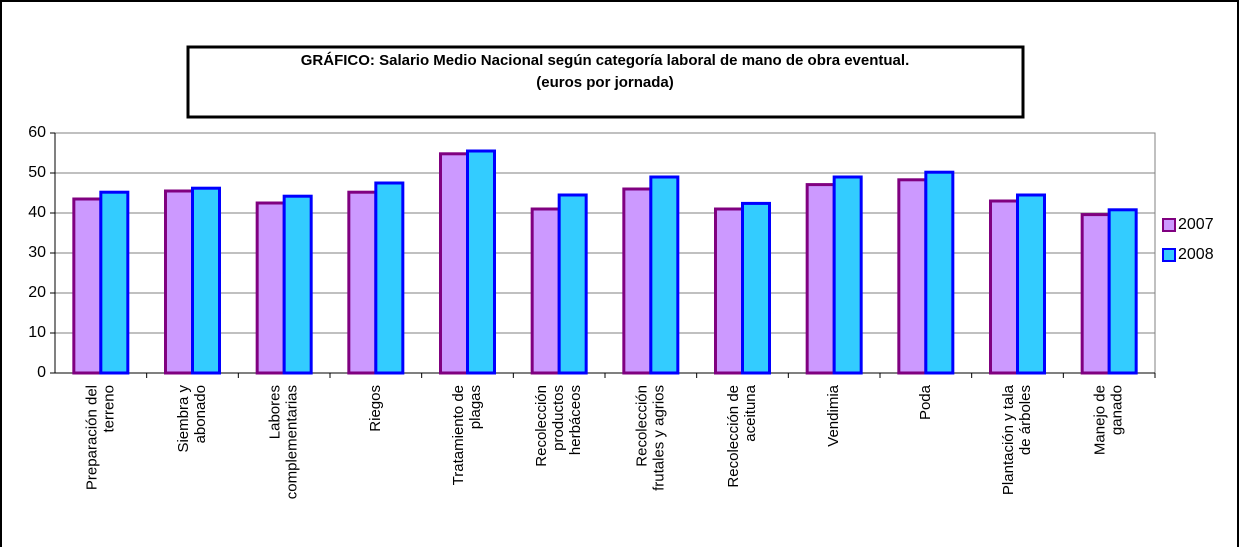  I want to click on x-tick-group: Poda, so click(925, 402).